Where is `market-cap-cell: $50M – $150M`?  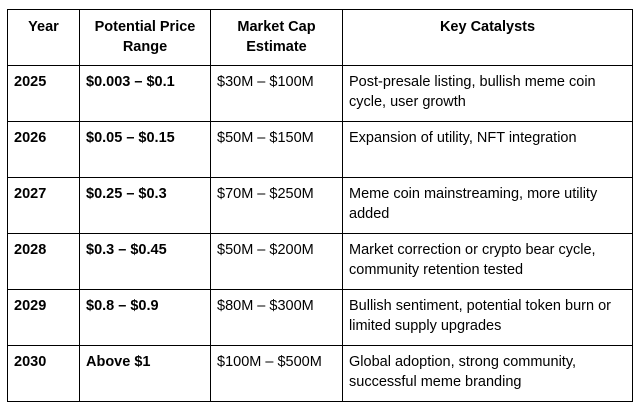
market-cap-cell: $50M – $150M is located at coordinates (276, 149).